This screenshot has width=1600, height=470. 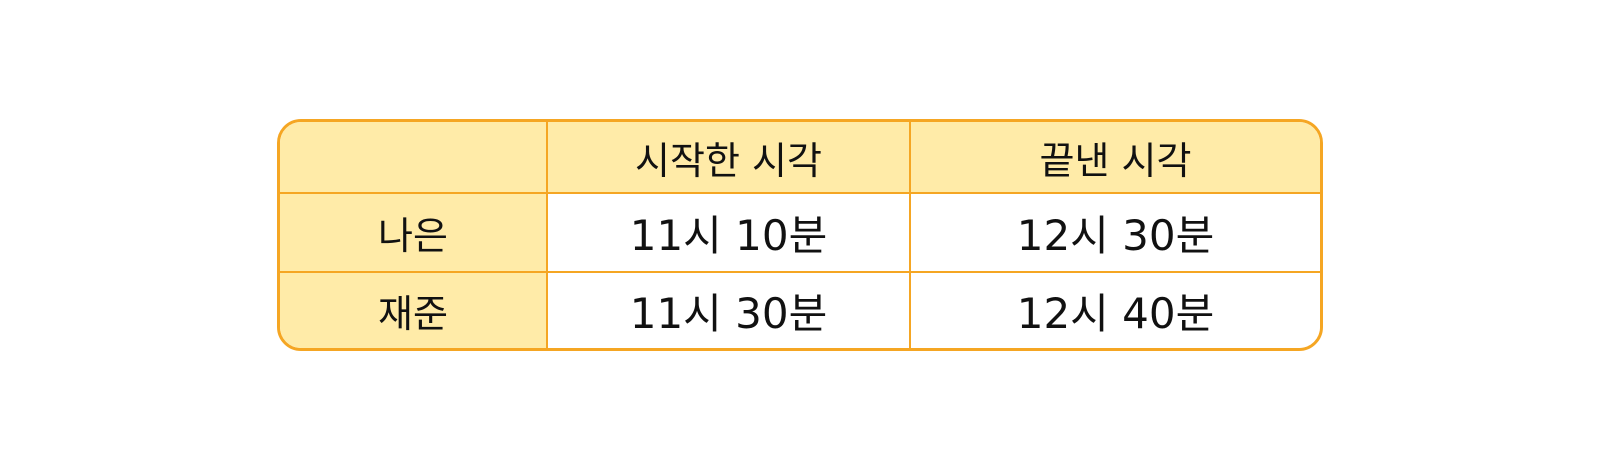 I want to click on start-time-cell: 11시 30분, so click(x=729, y=310).